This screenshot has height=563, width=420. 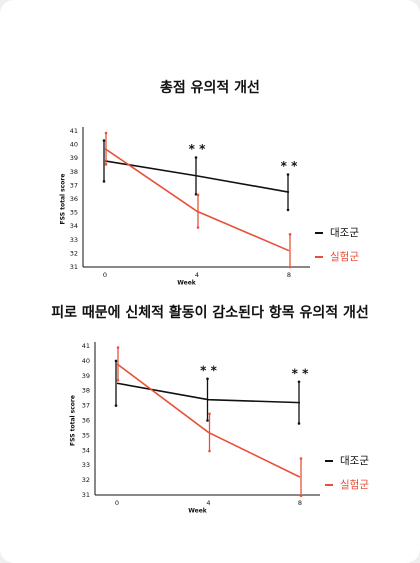 I want to click on chart-title: 총점 유의적 개선, so click(x=210, y=87).